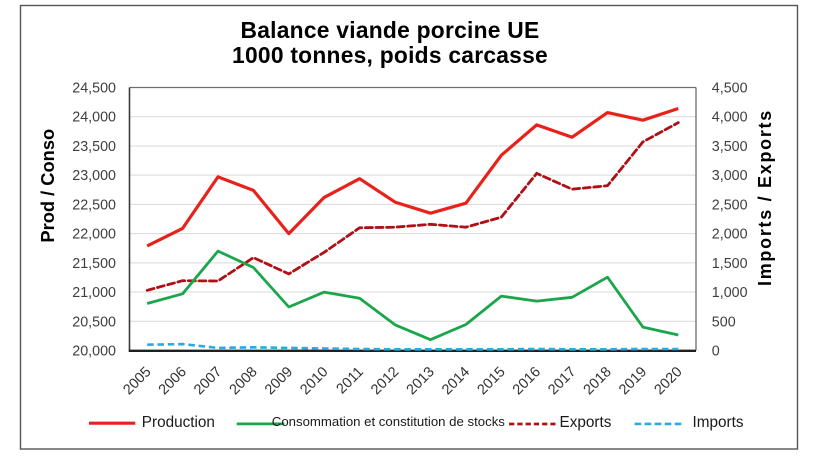 The width and height of the screenshot is (820, 461). I want to click on svg-text: 21,000, so click(94, 293).